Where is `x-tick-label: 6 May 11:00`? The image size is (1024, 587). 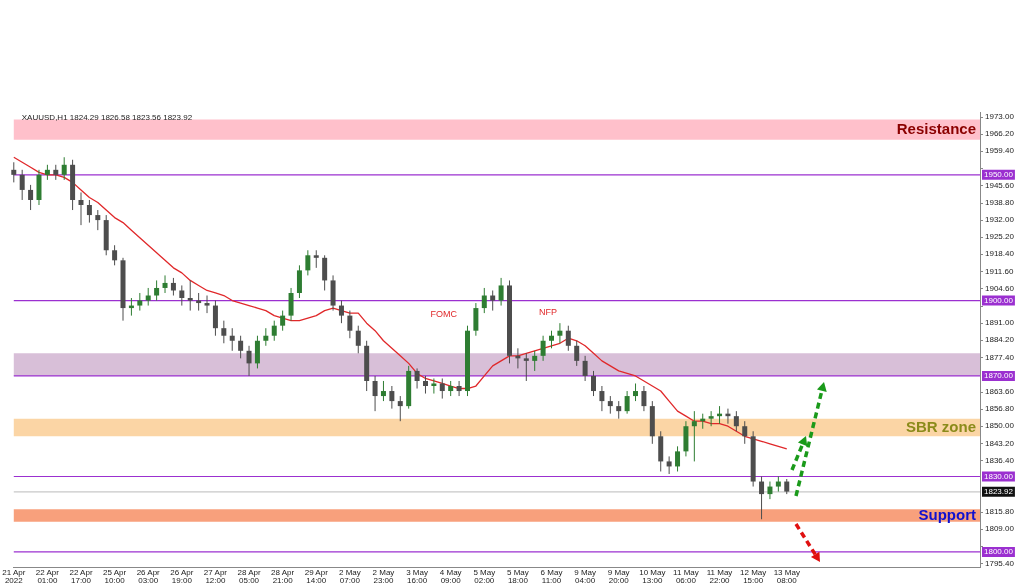
x-tick-label: 6 May 11:00 is located at coordinates (551, 577).